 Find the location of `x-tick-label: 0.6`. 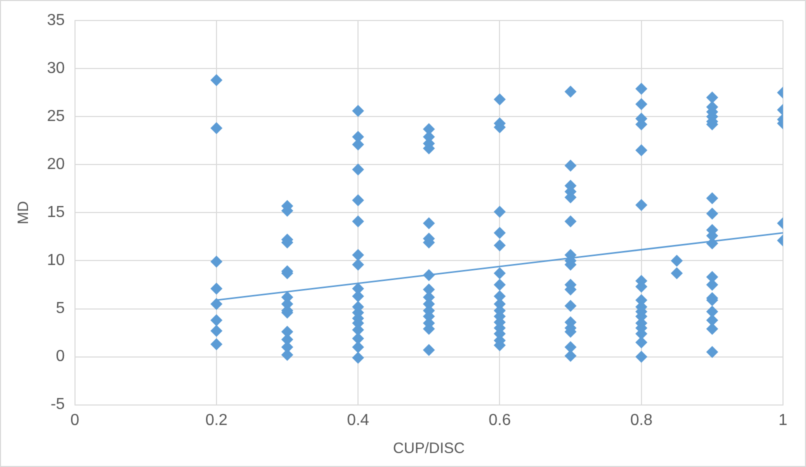

x-tick-label: 0.6 is located at coordinates (499, 420).